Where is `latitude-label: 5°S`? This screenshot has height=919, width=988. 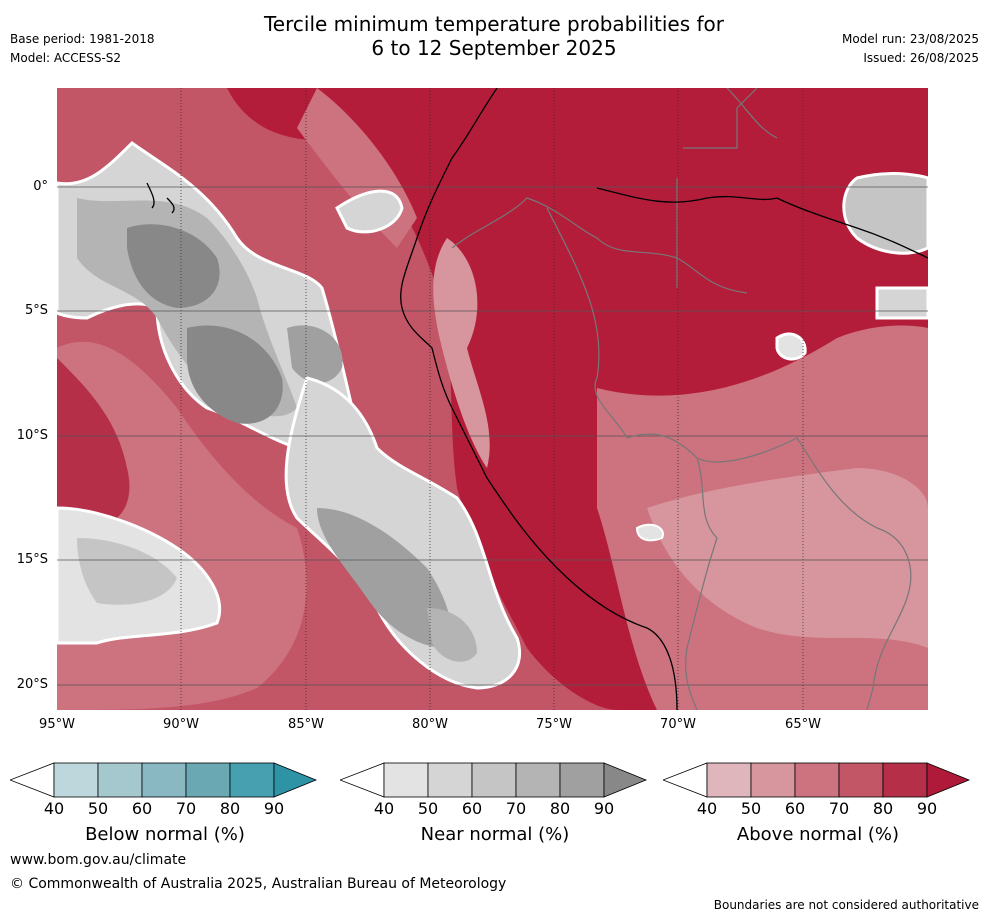
latitude-label: 5°S is located at coordinates (36, 310).